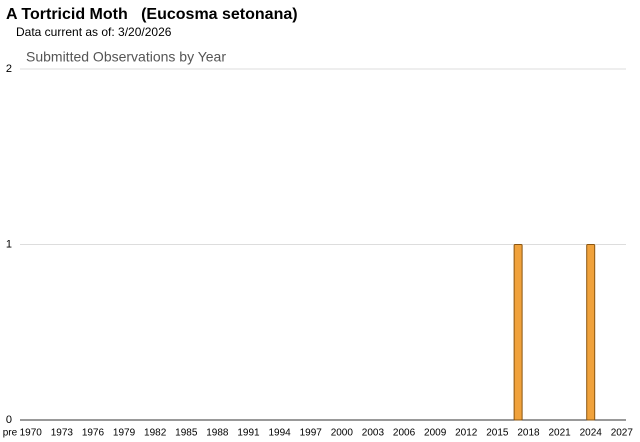  I want to click on x-tick-label: 2012, so click(466, 433).